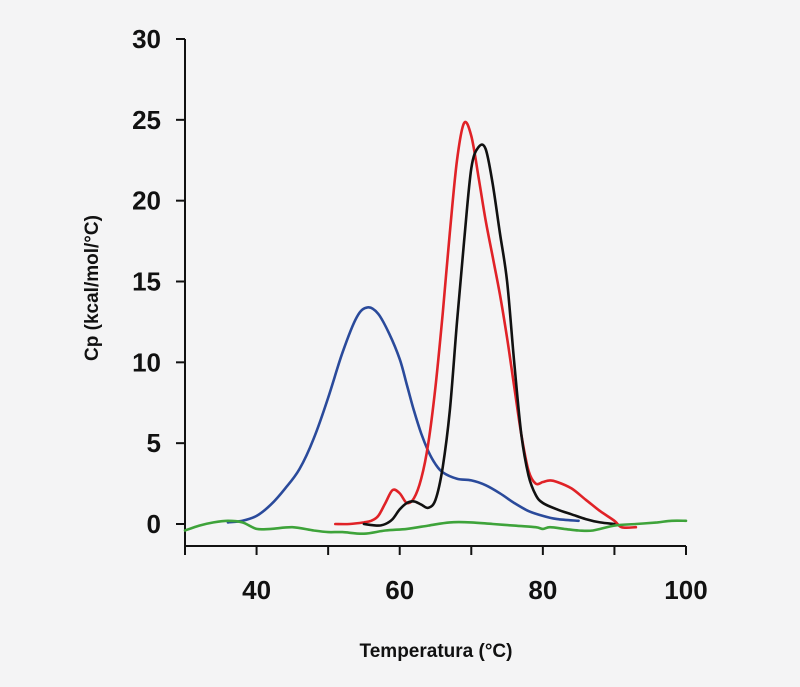 This screenshot has width=800, height=687. Describe the element at coordinates (146, 201) in the screenshot. I see `y-tick-label: 20` at that location.